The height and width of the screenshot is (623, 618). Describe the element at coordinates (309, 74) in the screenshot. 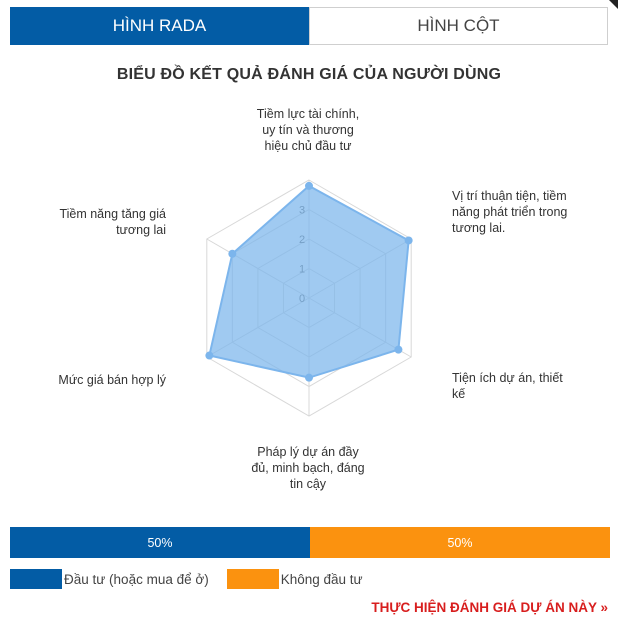

I see `chart-title: BIỂU ĐỒ KẾT QUẢ ĐÁNH GIÁ CỦA NGƯỜI DÙNG` at that location.